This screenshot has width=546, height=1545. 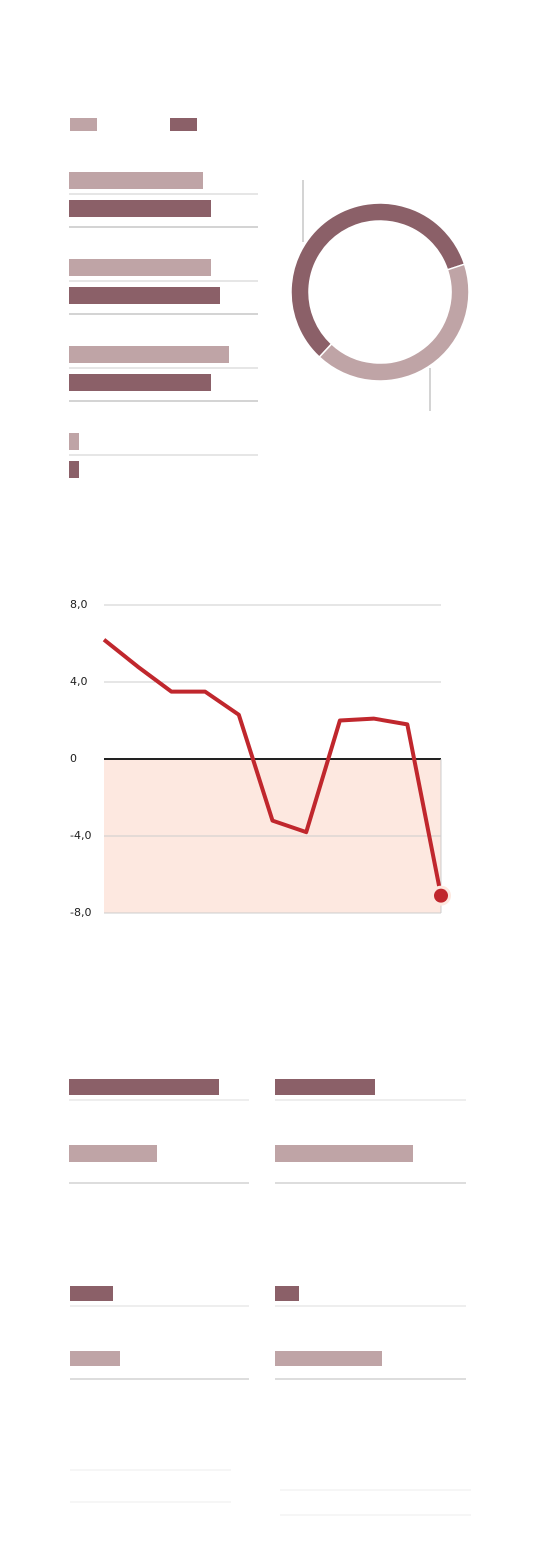 I want to click on y-tick-label: -8,0, so click(x=80, y=912).